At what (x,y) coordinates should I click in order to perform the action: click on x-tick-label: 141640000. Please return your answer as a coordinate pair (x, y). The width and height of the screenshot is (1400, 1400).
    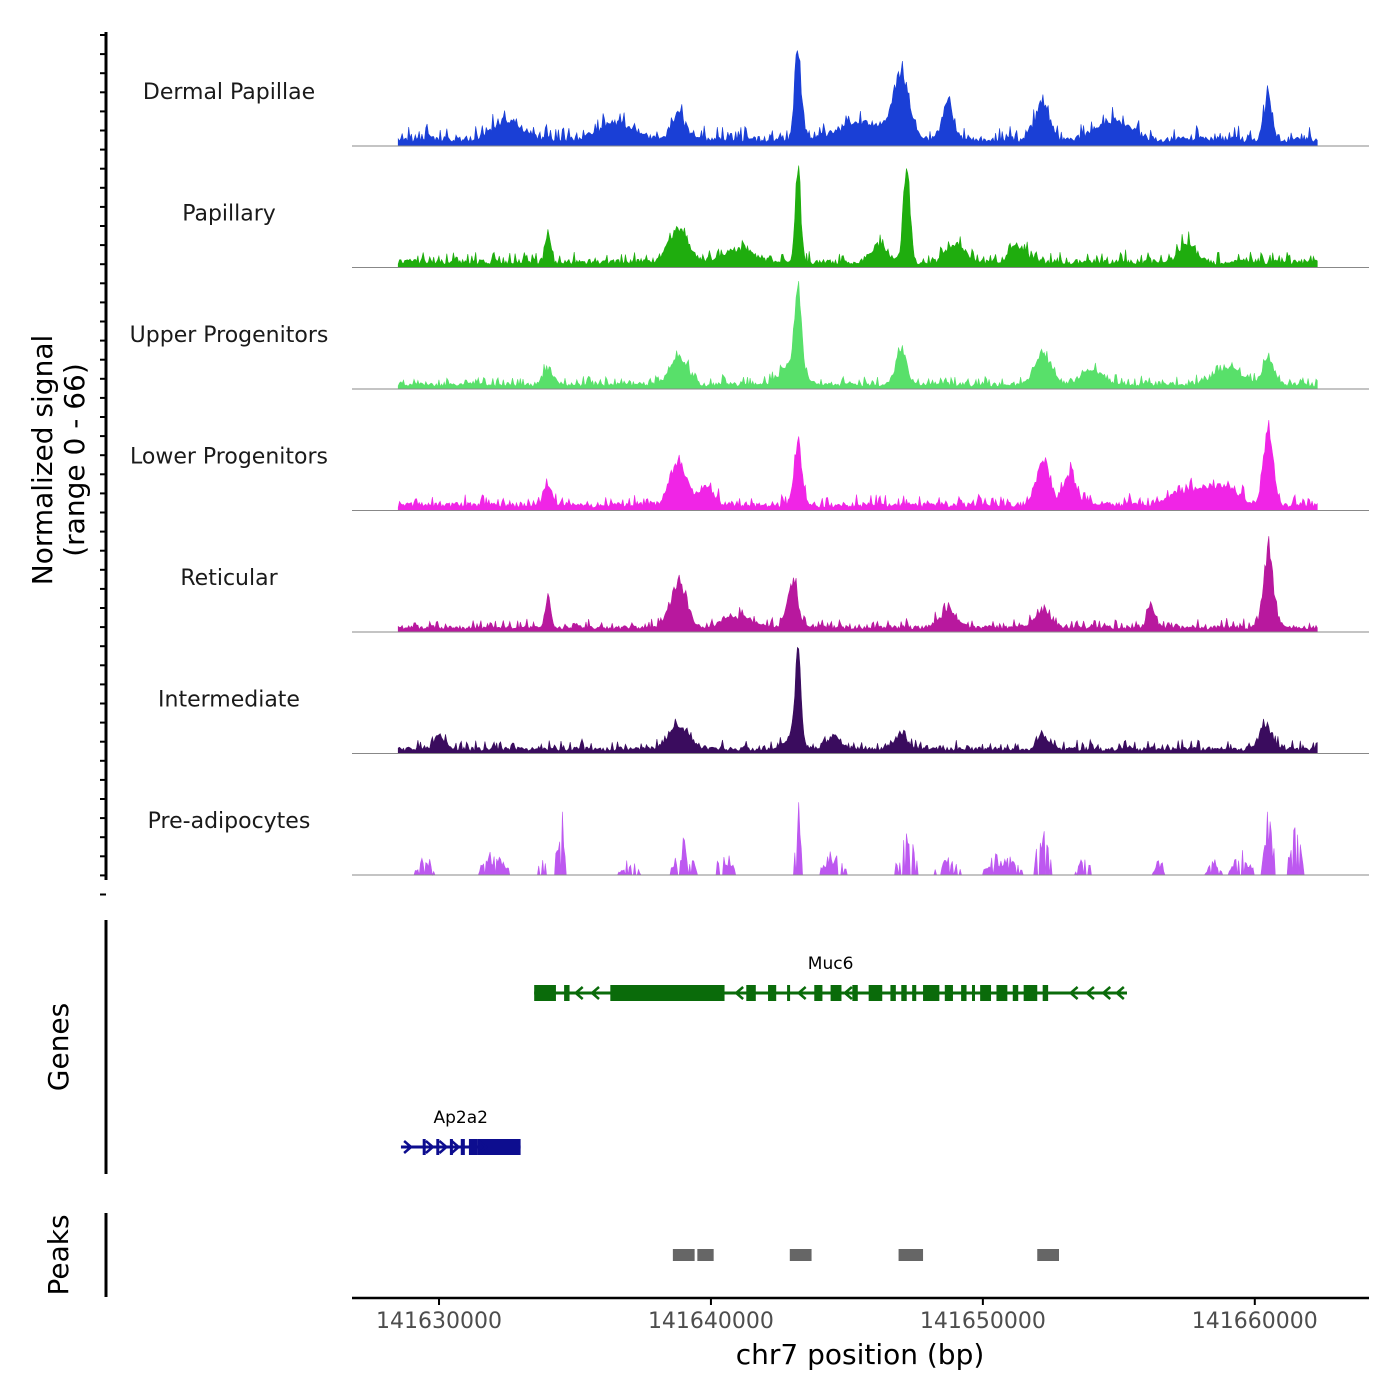
    Looking at the image, I should click on (711, 1321).